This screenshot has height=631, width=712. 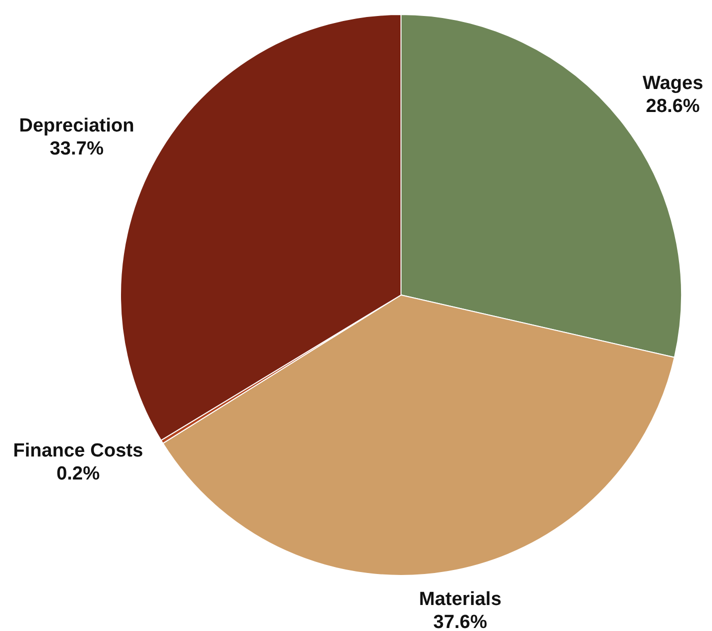 I want to click on slice-label: Depreciation, so click(x=76, y=125).